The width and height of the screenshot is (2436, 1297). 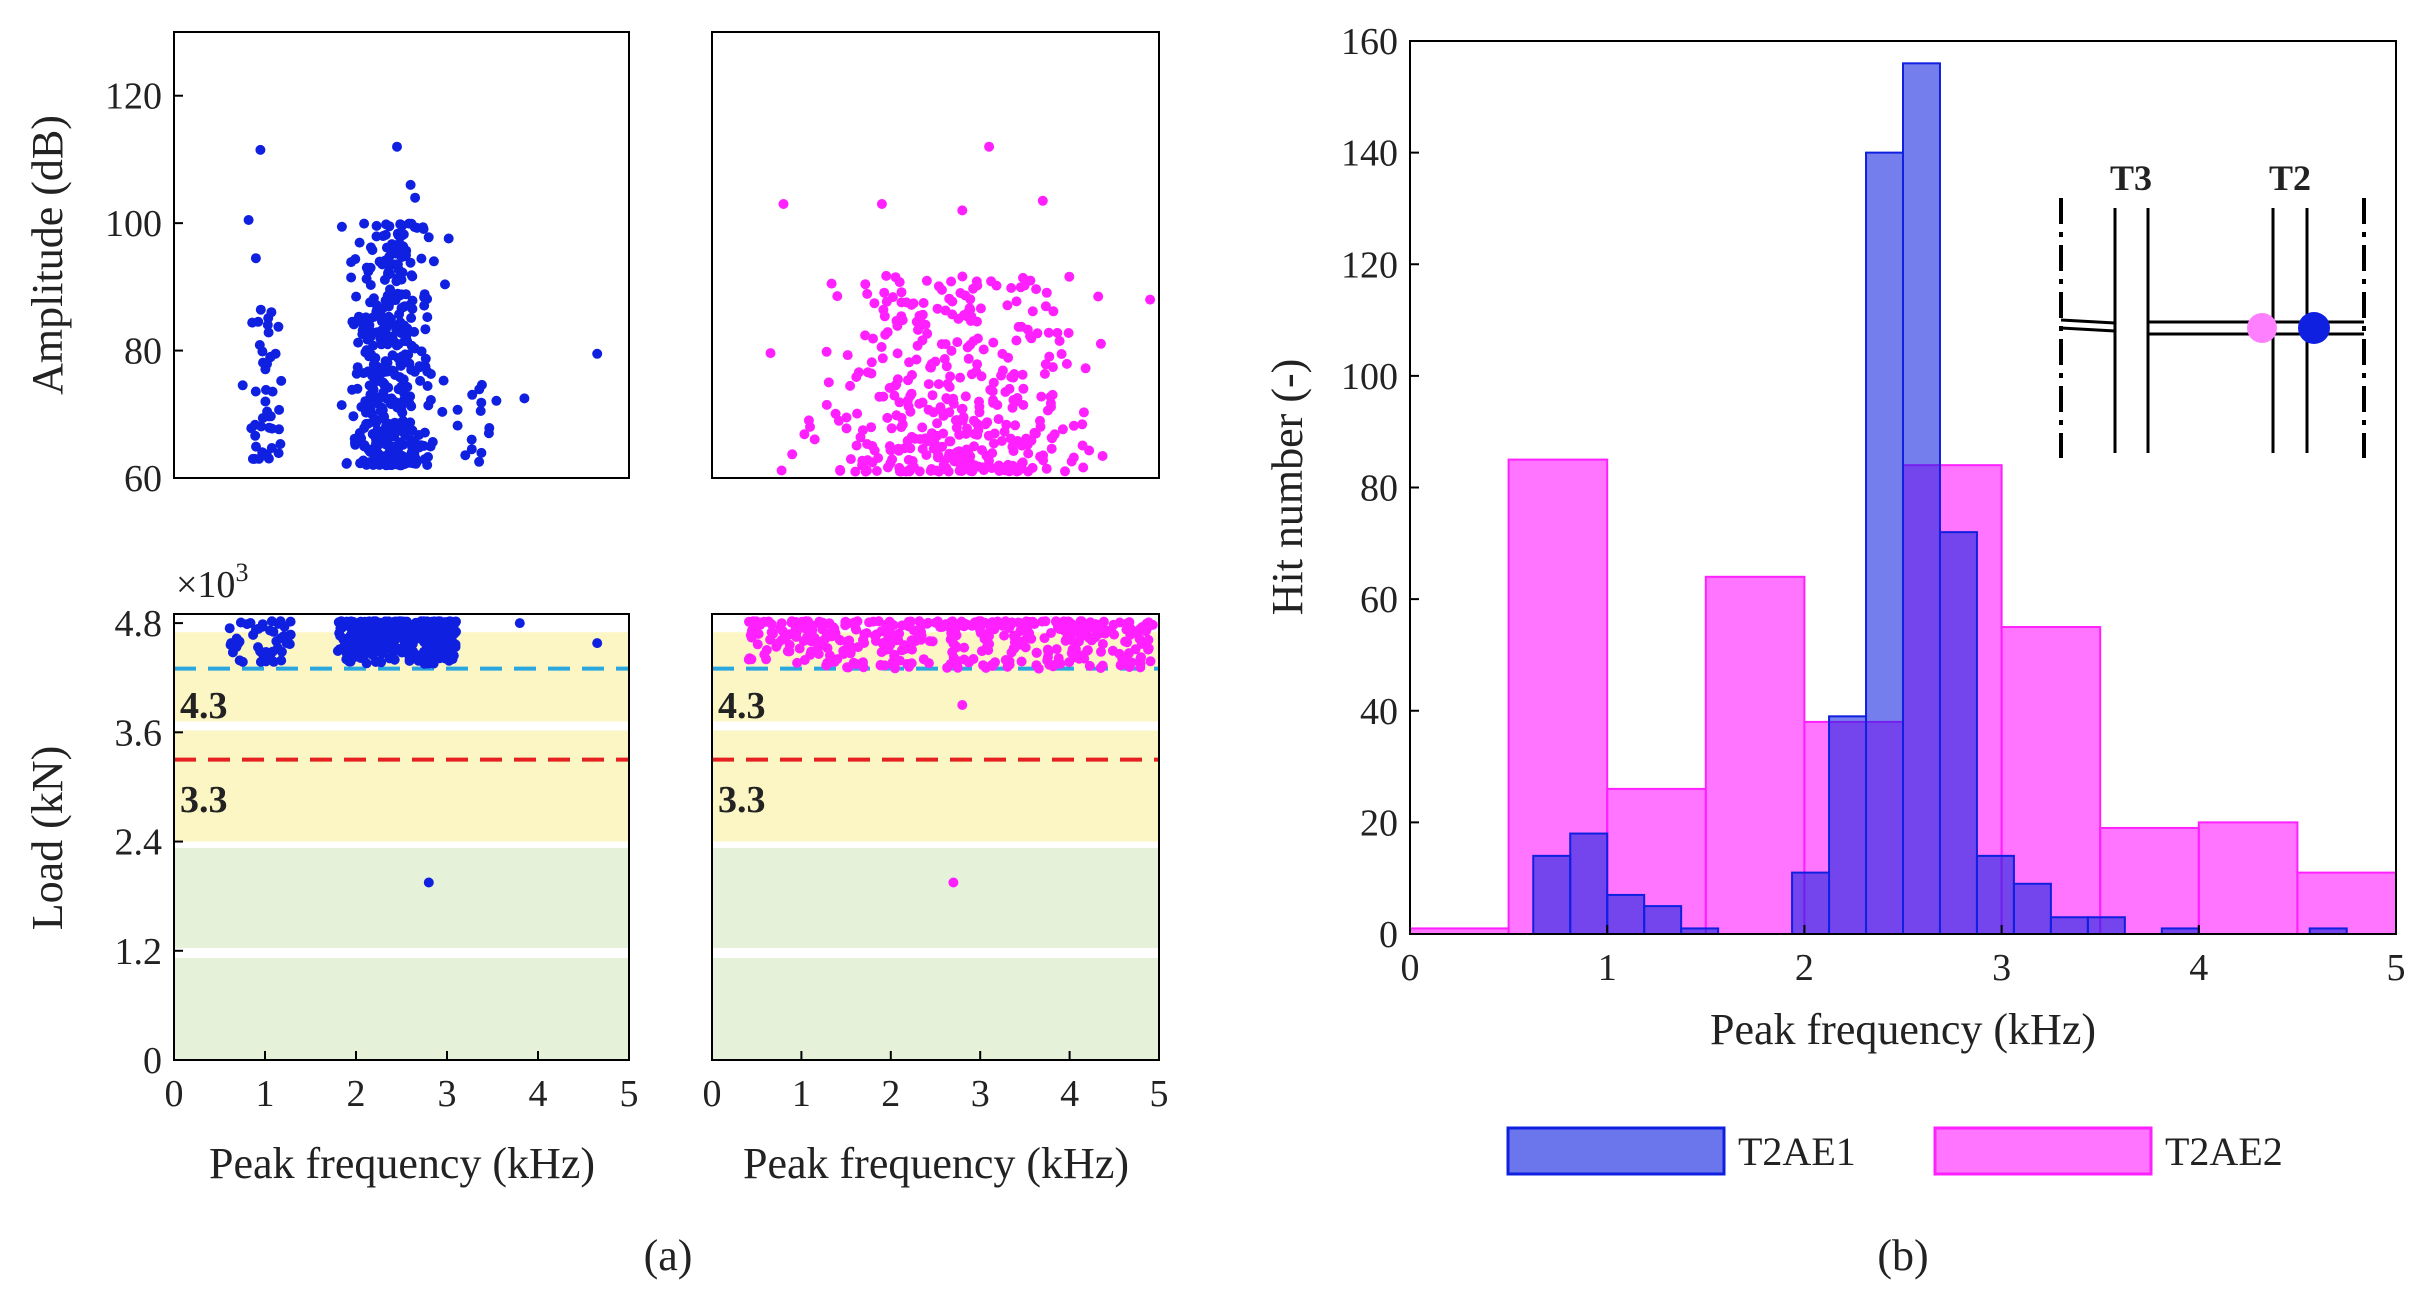 I want to click on ytick-label: 2.4, so click(x=139, y=843).